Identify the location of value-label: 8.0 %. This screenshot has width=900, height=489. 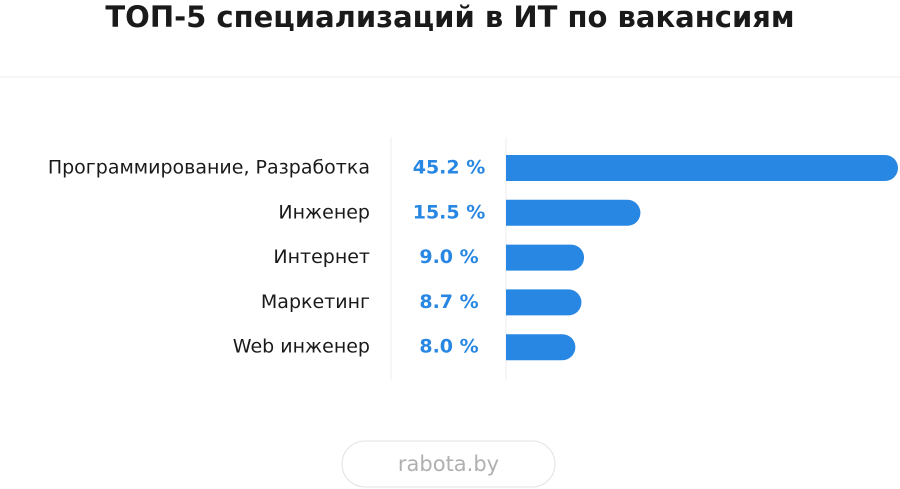
(448, 347).